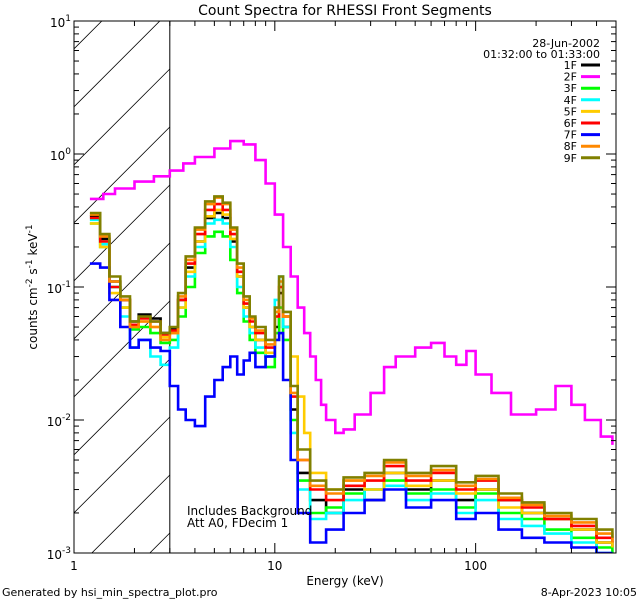 This screenshot has width=640, height=600. Describe the element at coordinates (345, 11) in the screenshot. I see `chart-title: Count Spectra for RHESSI Front Segments` at that location.